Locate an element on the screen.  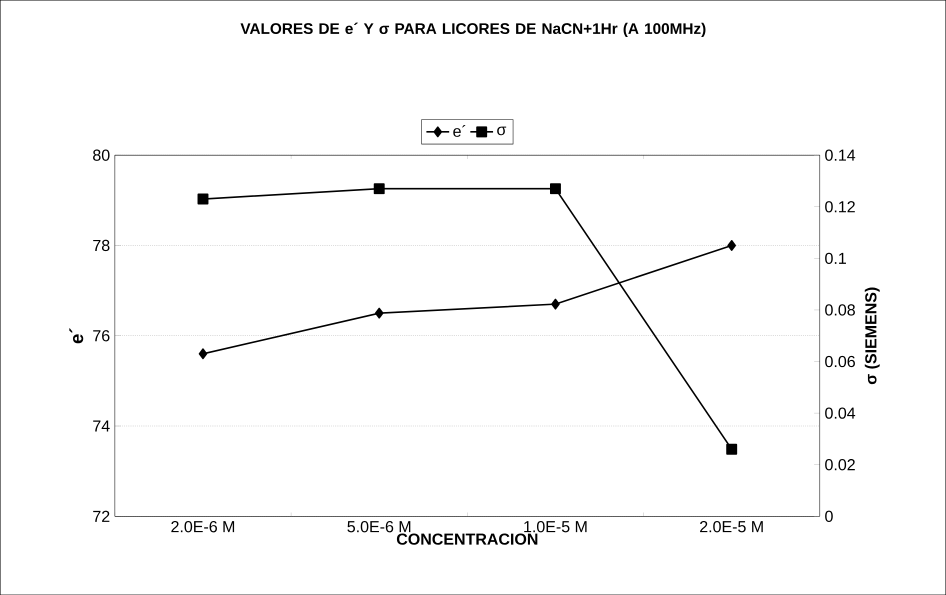
y-tick-label: 78 is located at coordinates (101, 246).